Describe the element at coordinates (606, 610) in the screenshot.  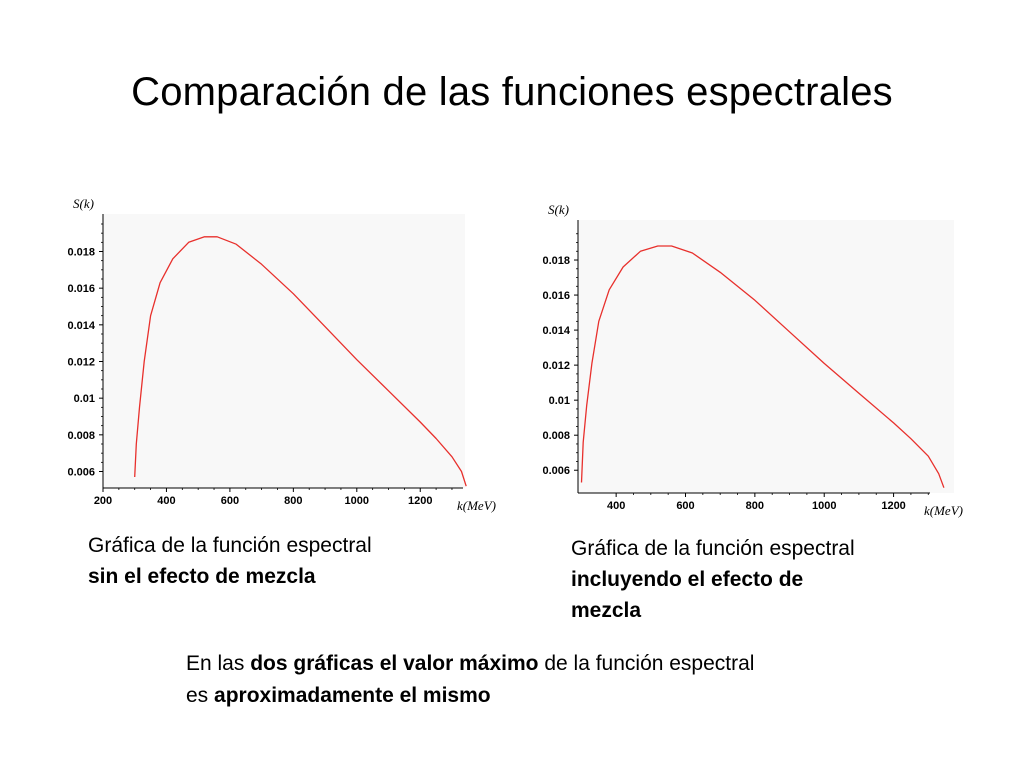
I see `caption-right-line2b: mezcla` at that location.